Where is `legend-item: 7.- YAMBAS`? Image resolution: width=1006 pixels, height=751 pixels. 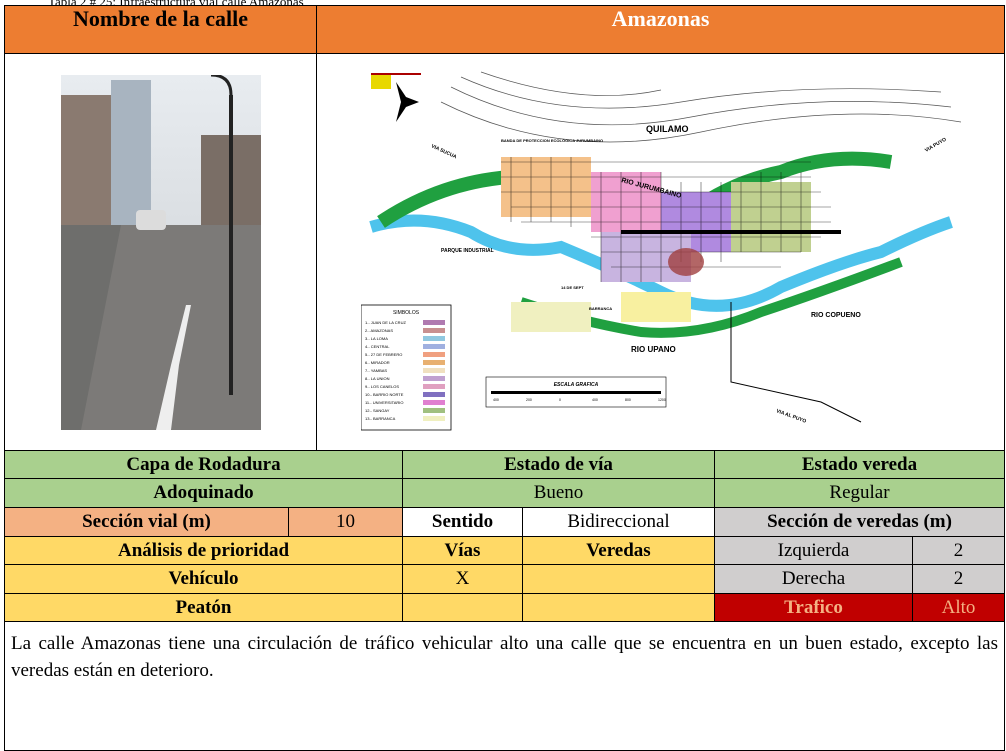 legend-item: 7.- YAMBAS is located at coordinates (376, 370).